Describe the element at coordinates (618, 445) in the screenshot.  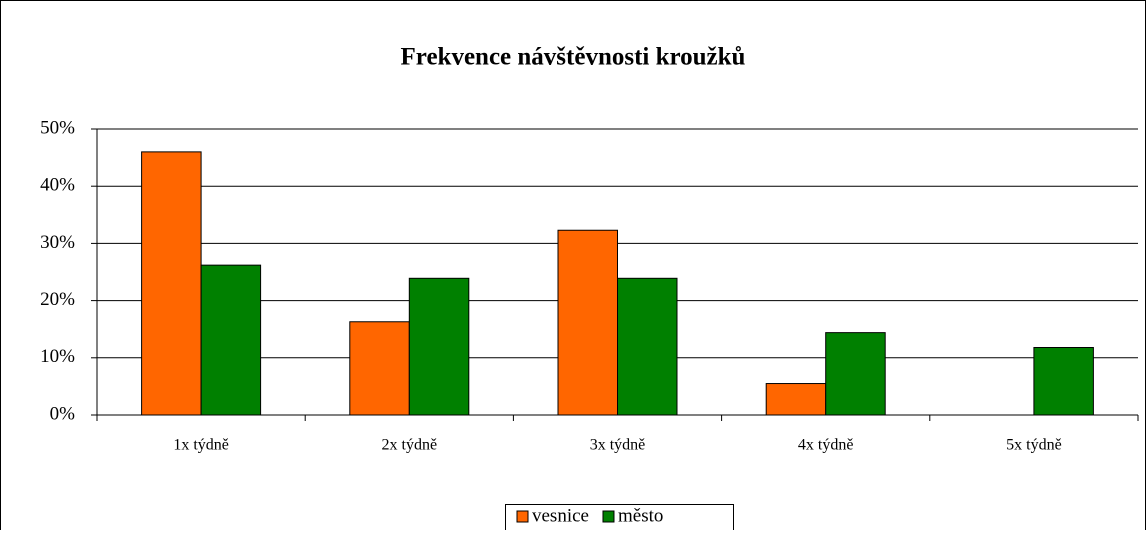
I see `x-tick-label: 3x týdně` at that location.